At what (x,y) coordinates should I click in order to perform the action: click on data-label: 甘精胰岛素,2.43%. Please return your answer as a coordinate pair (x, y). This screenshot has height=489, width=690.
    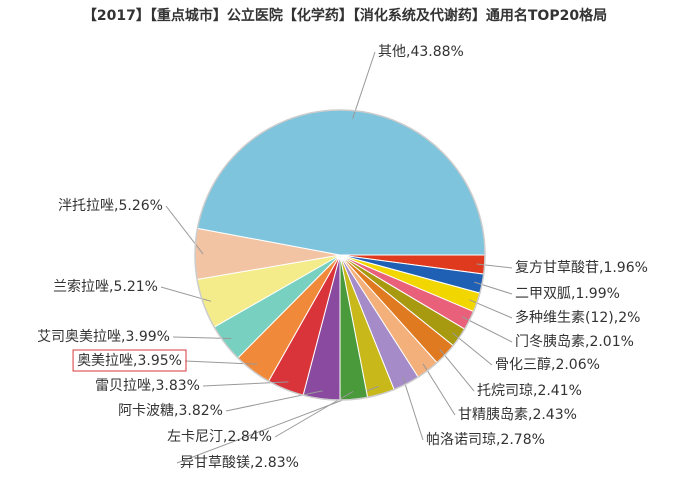
    Looking at the image, I should click on (517, 415).